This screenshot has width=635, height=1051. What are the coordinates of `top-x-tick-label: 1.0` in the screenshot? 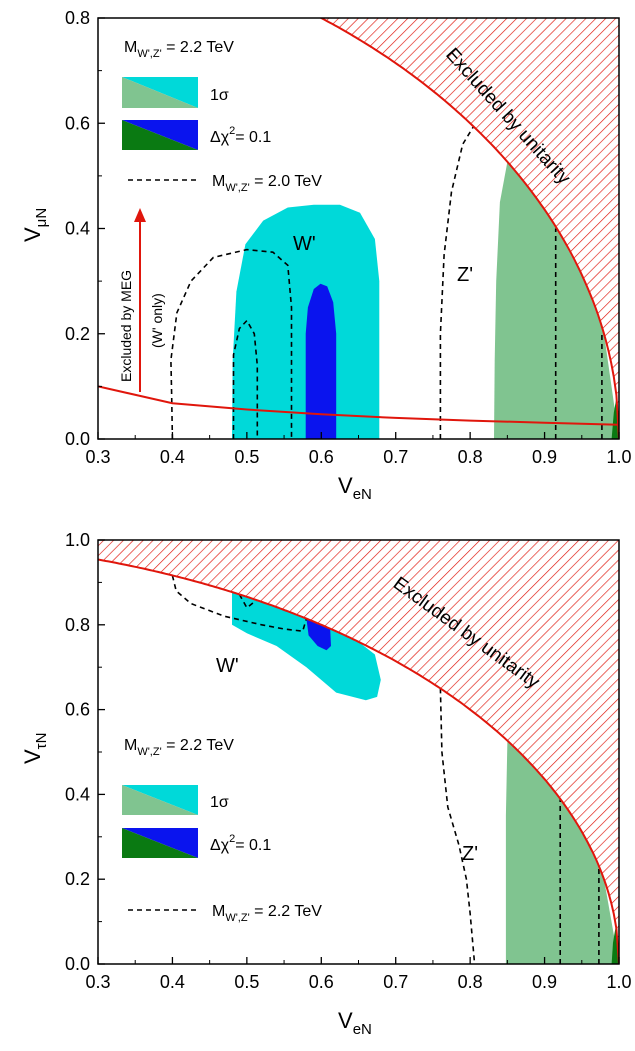 It's located at (618, 457).